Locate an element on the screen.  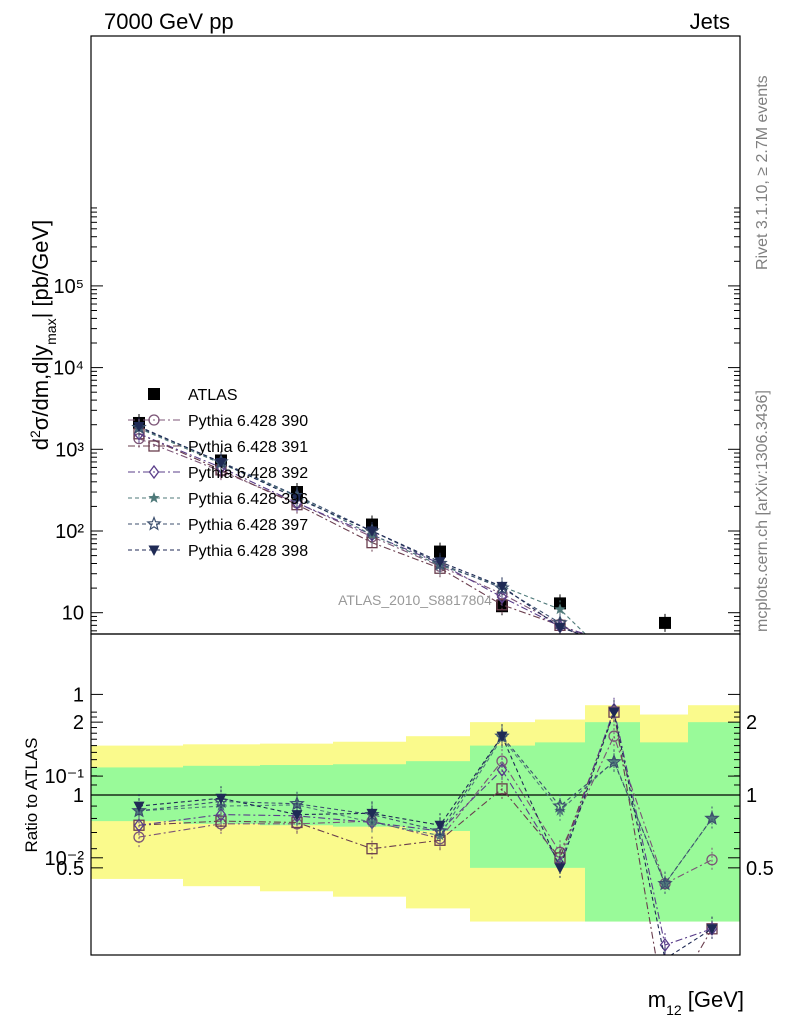
ratio-tick-label-right: 1 is located at coordinates (751, 796).